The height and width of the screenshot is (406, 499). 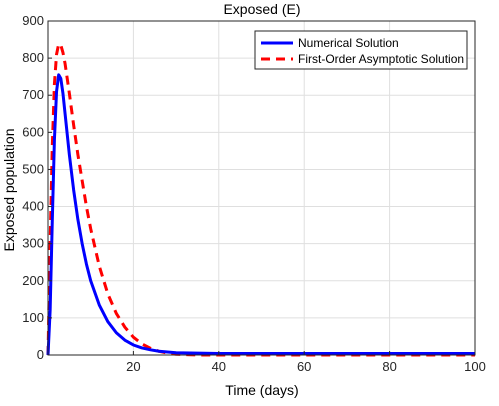 What do you see at coordinates (261, 390) in the screenshot?
I see `x-axis-label: Time (days)` at bounding box center [261, 390].